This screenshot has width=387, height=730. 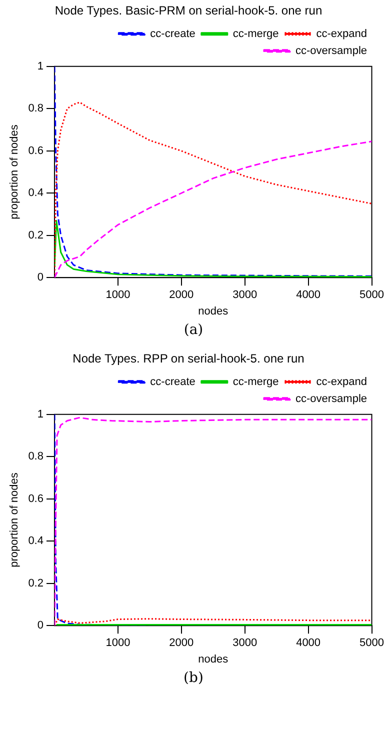 What do you see at coordinates (188, 359) in the screenshot?
I see `chart-title: Node Types. RPP on serial-hook-5. one run` at bounding box center [188, 359].